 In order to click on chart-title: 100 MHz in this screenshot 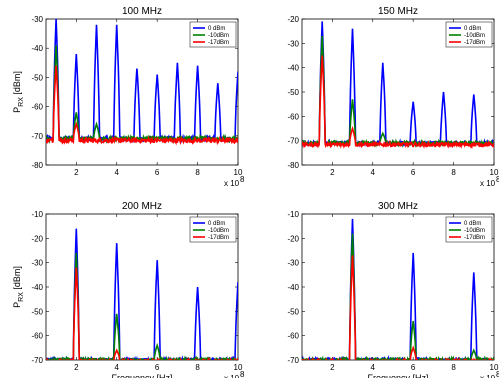, I will do `click(142, 11)`.